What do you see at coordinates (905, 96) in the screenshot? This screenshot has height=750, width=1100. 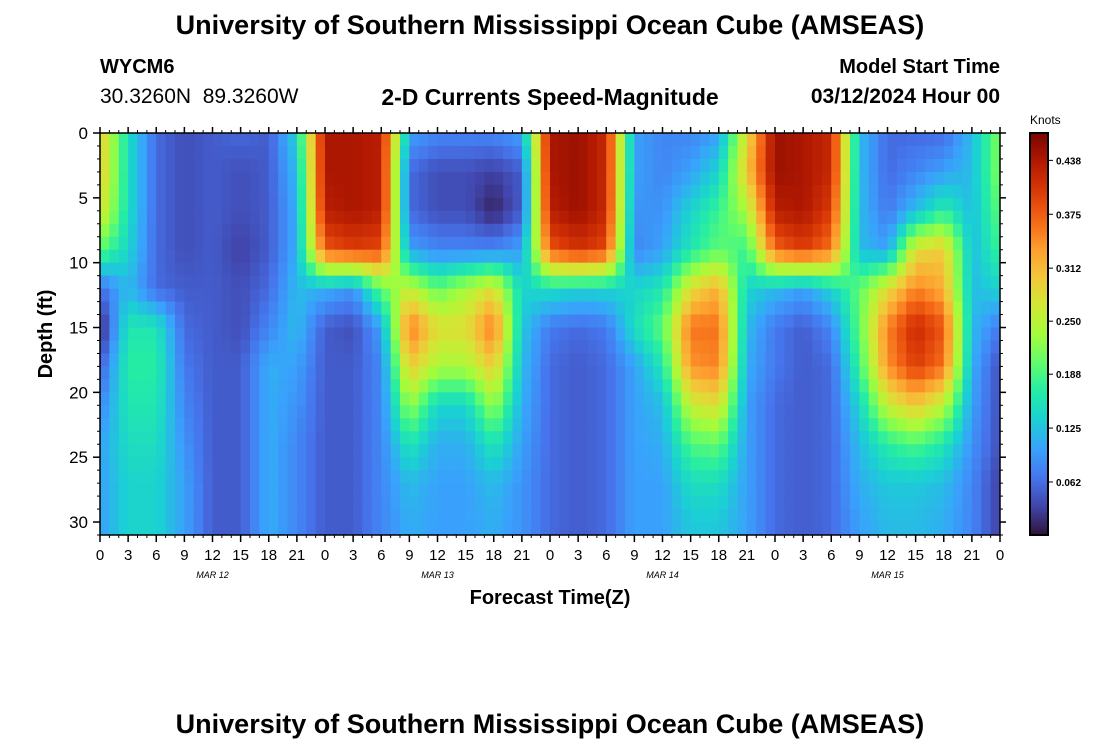 I see `model-start-value: 03/12/2024 Hour 00` at bounding box center [905, 96].